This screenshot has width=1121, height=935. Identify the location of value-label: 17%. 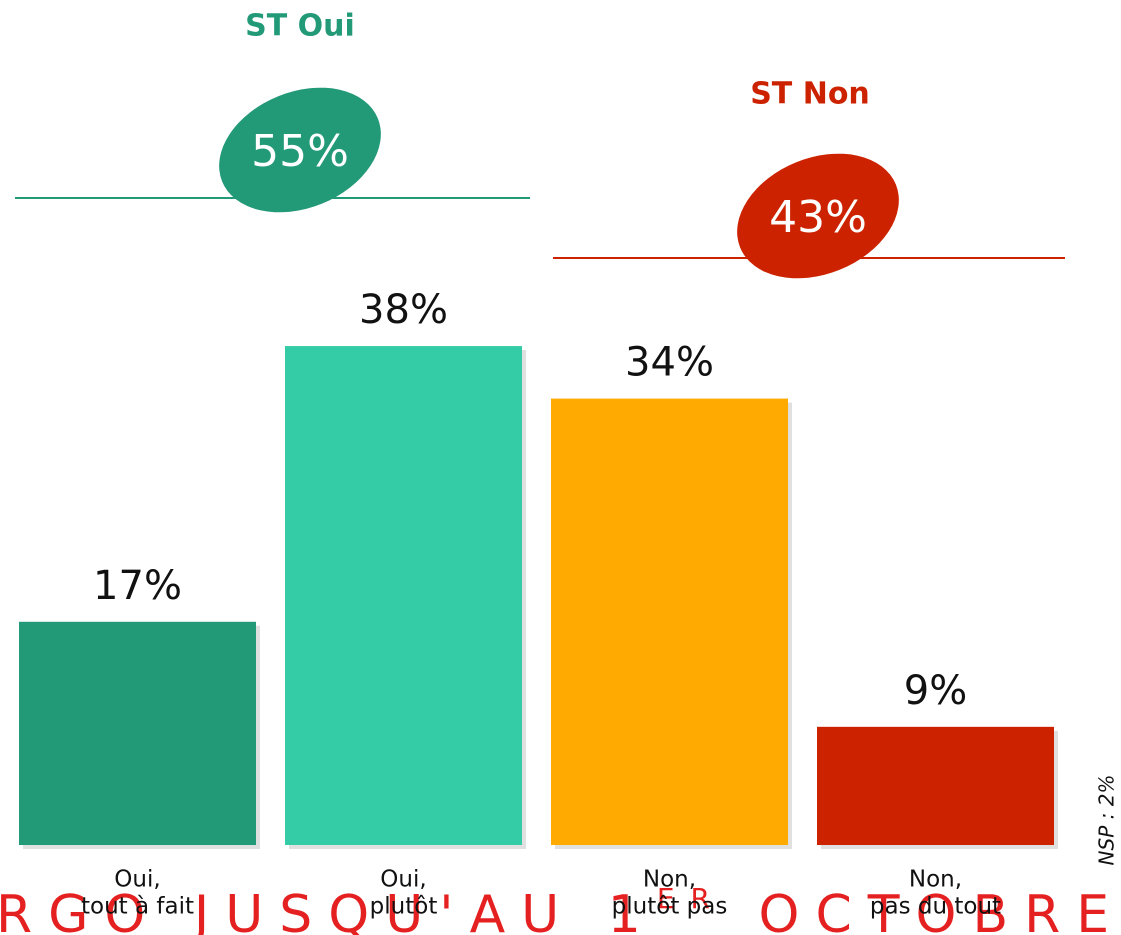
(137, 586).